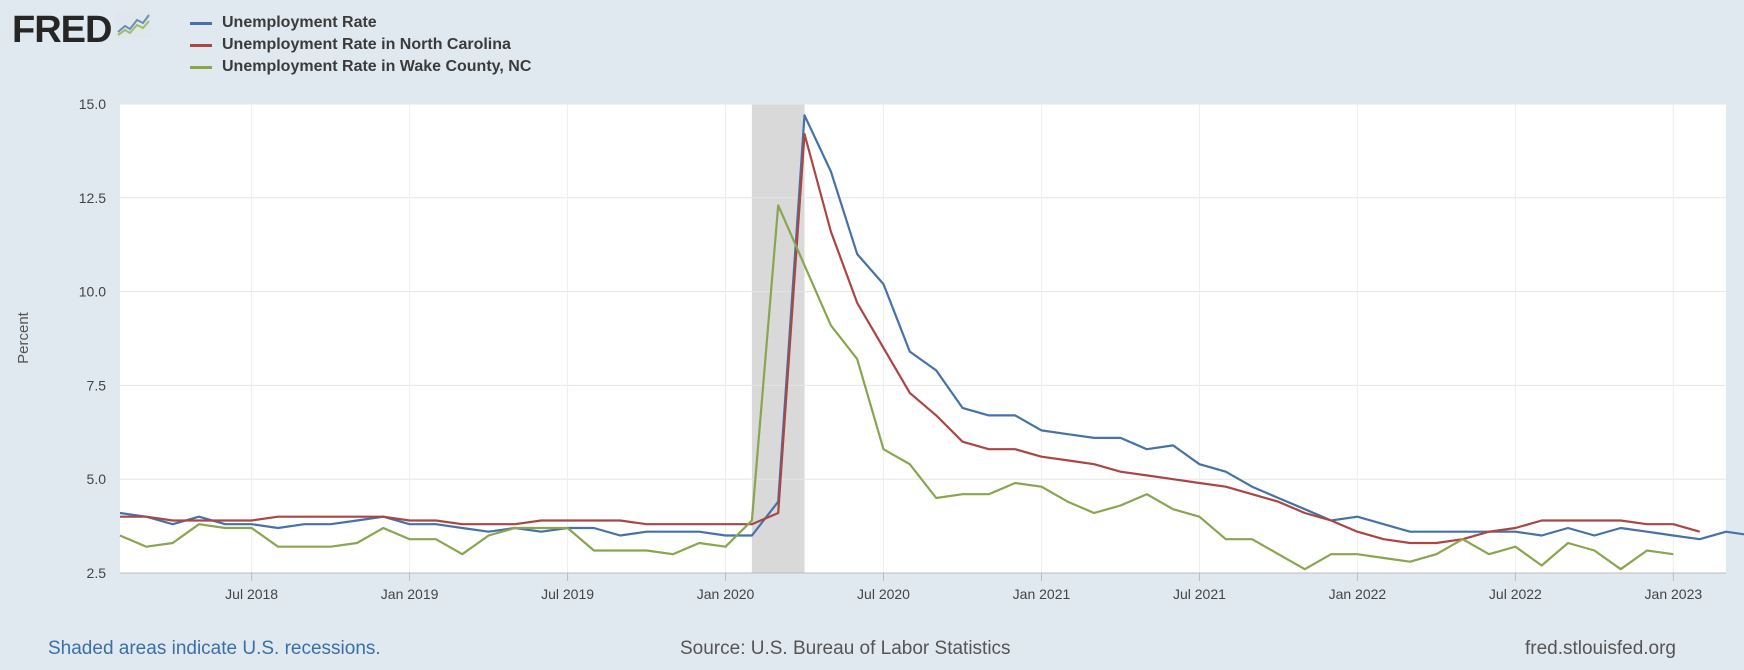 The height and width of the screenshot is (670, 1744). I want to click on legend-item-north-carolina: Unemployment Rate in North Carolina, so click(360, 45).